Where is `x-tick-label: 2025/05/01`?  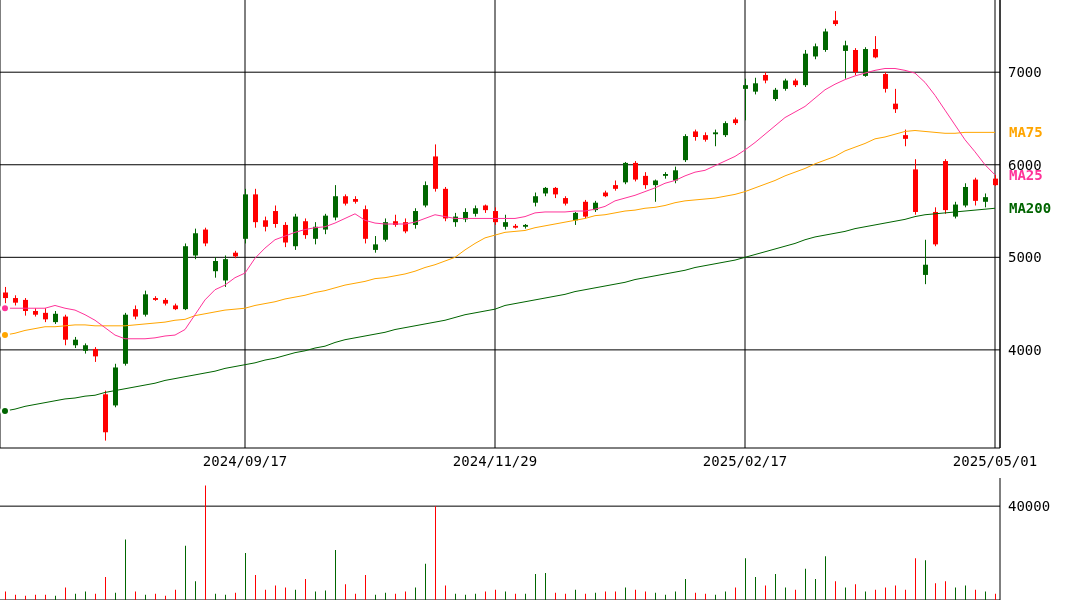 x-tick-label: 2025/05/01 is located at coordinates (995, 460).